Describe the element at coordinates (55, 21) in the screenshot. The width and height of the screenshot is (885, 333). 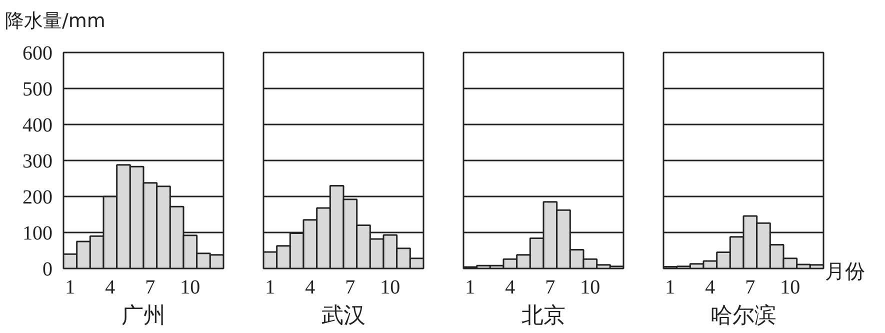
I see `y-axis-title: 降水量/mm` at that location.